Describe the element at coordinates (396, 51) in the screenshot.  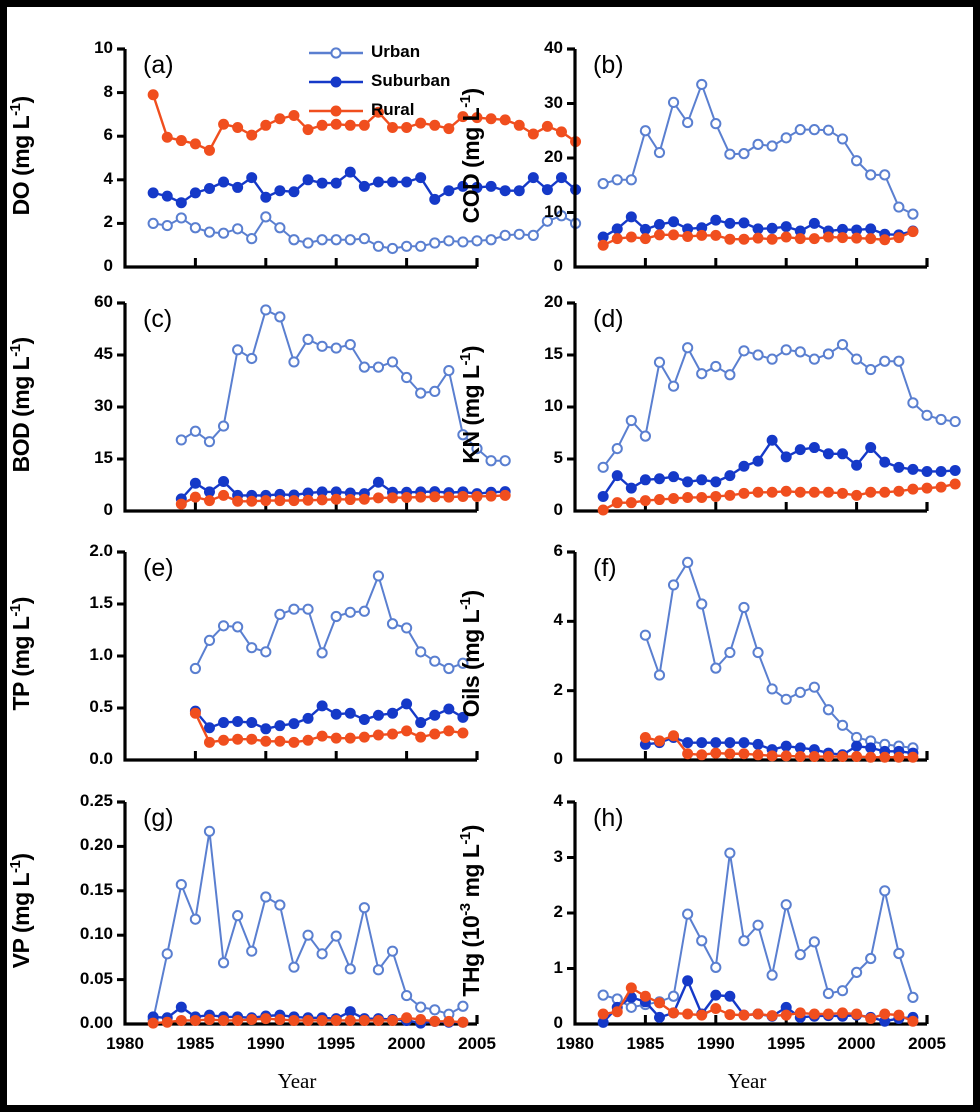
I see `legend-label-urban: Urban` at that location.